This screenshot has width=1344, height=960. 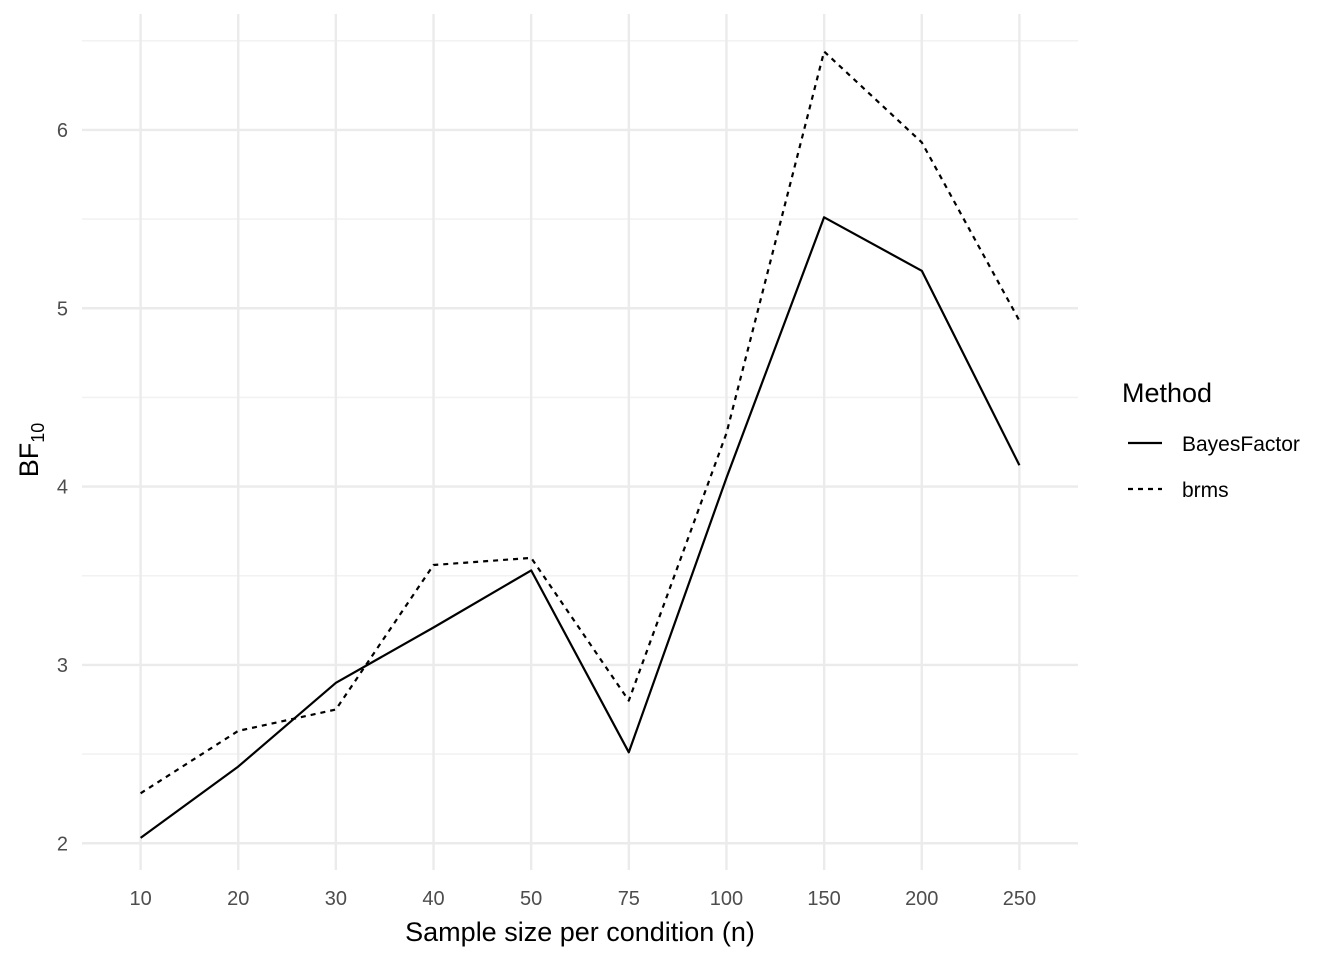 What do you see at coordinates (62, 131) in the screenshot?
I see `y-tick-label: 6` at bounding box center [62, 131].